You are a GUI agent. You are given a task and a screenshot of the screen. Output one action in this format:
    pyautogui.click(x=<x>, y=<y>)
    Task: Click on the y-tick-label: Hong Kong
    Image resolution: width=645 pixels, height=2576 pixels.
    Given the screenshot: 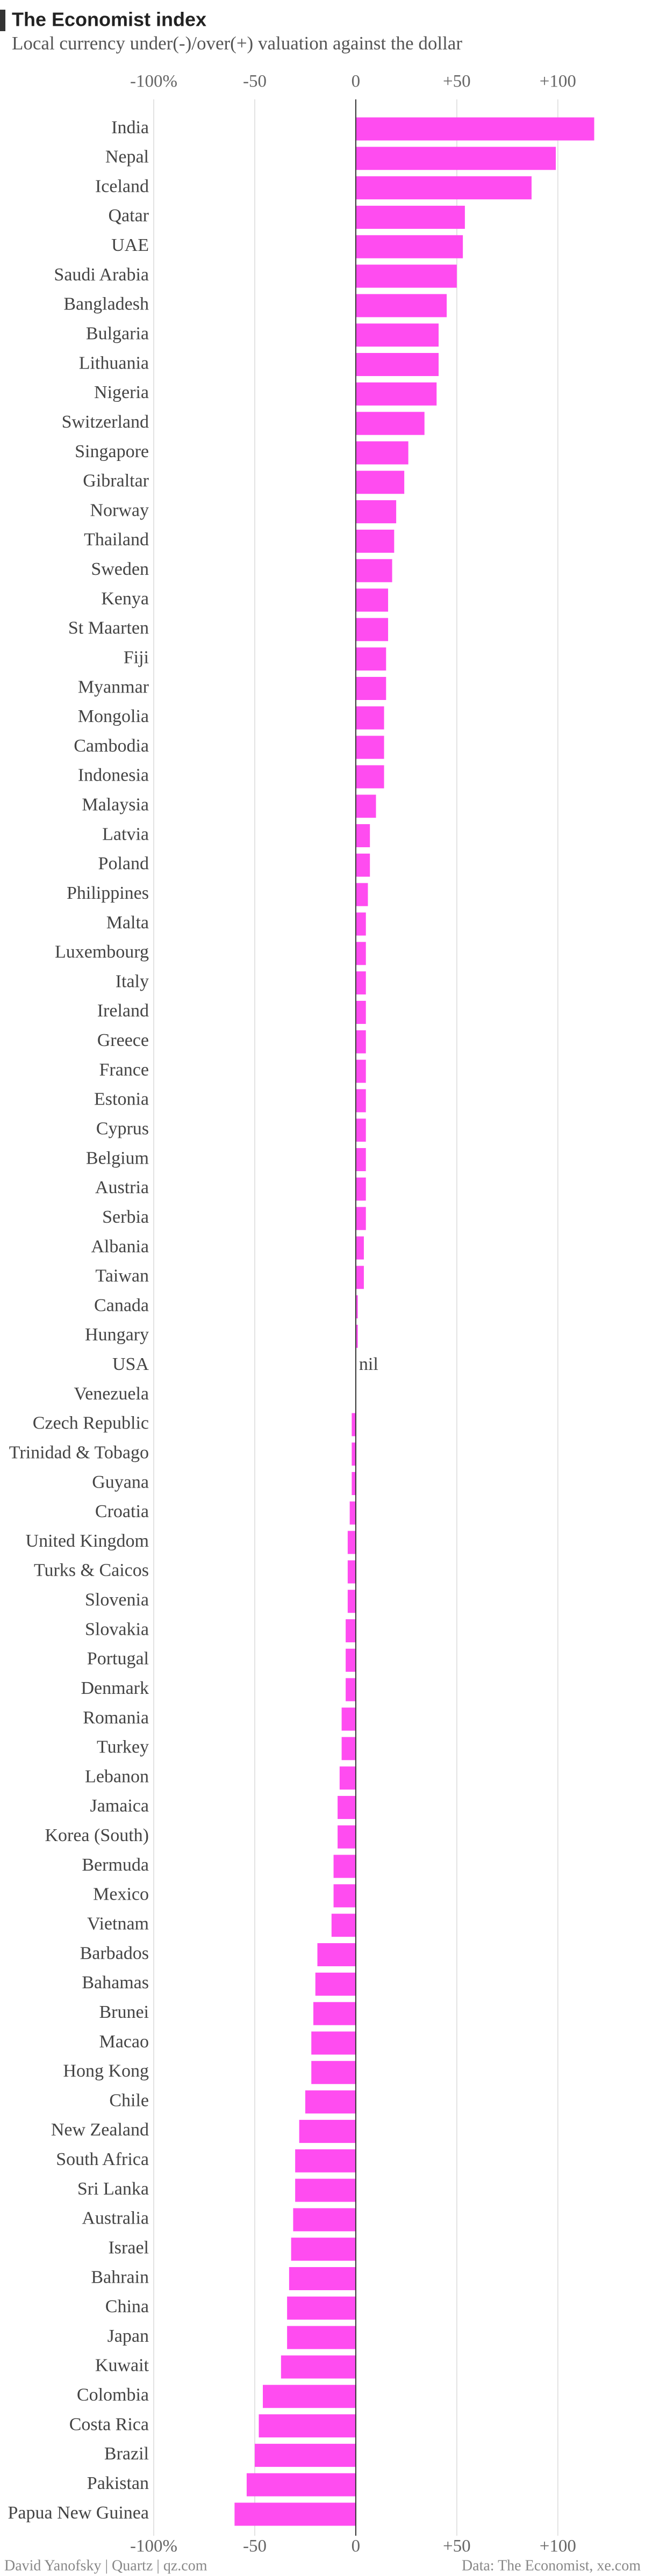 What is the action you would take?
    pyautogui.click(x=106, y=2071)
    